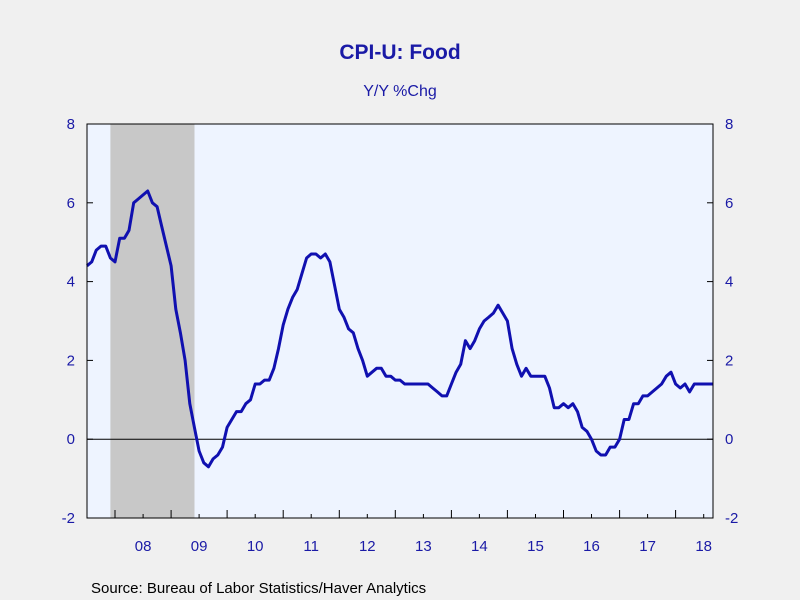 The height and width of the screenshot is (600, 800). What do you see at coordinates (729, 203) in the screenshot?
I see `y-tick-label-right: 6` at bounding box center [729, 203].